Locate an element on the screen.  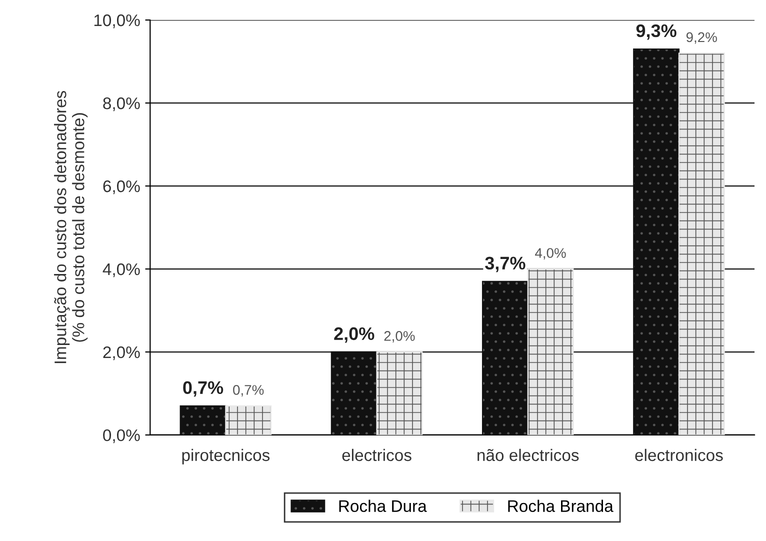
y-tick-label: 4,0% is located at coordinates (121, 270).